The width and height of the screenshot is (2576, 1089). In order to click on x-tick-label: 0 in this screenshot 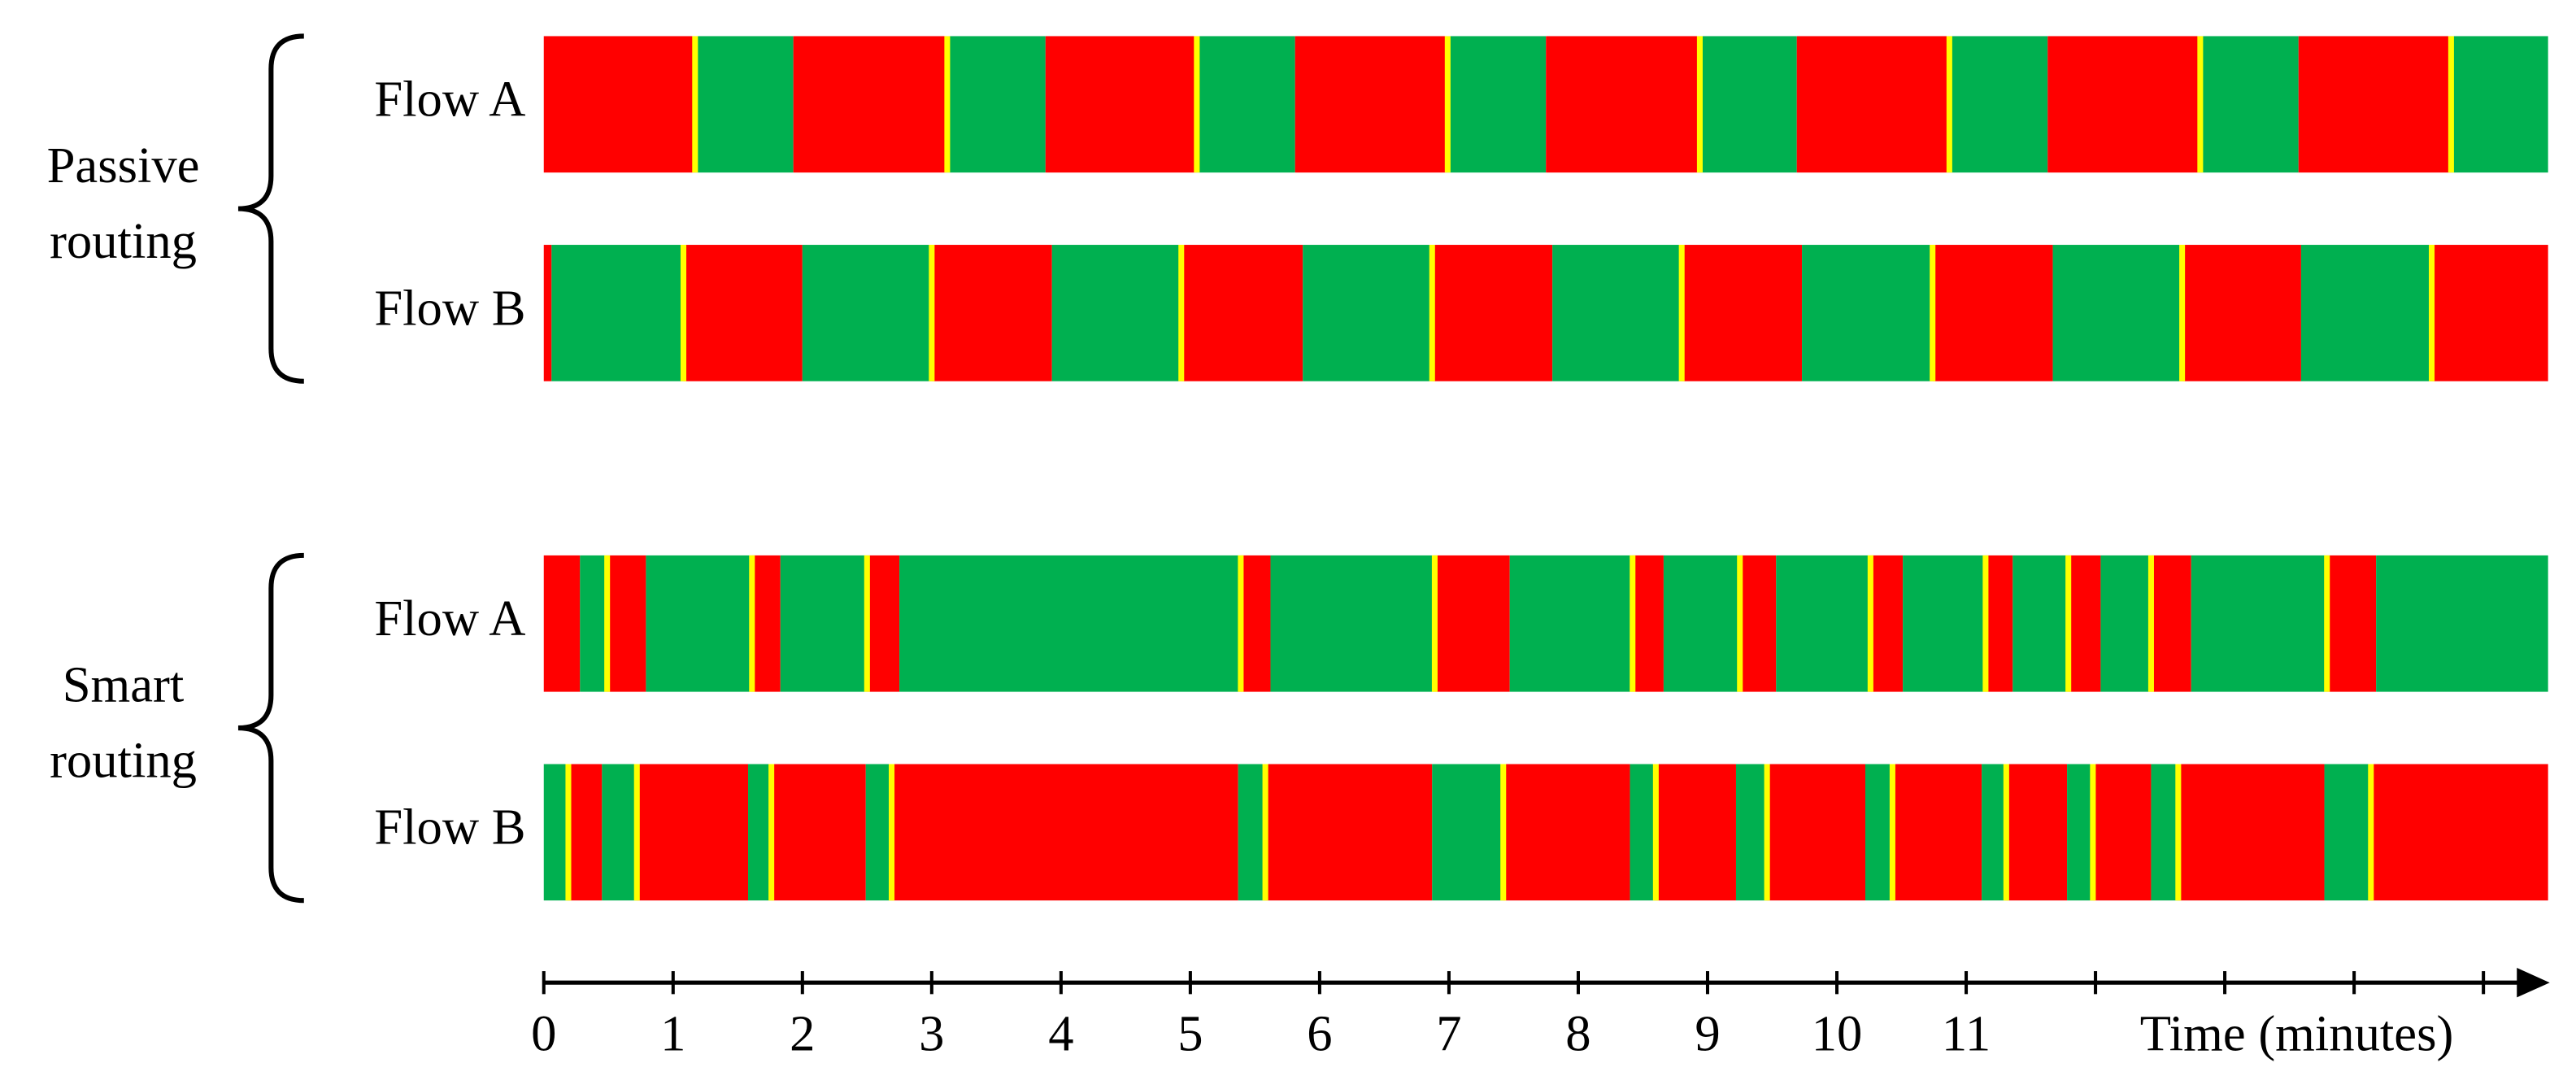, I will do `click(544, 1032)`.